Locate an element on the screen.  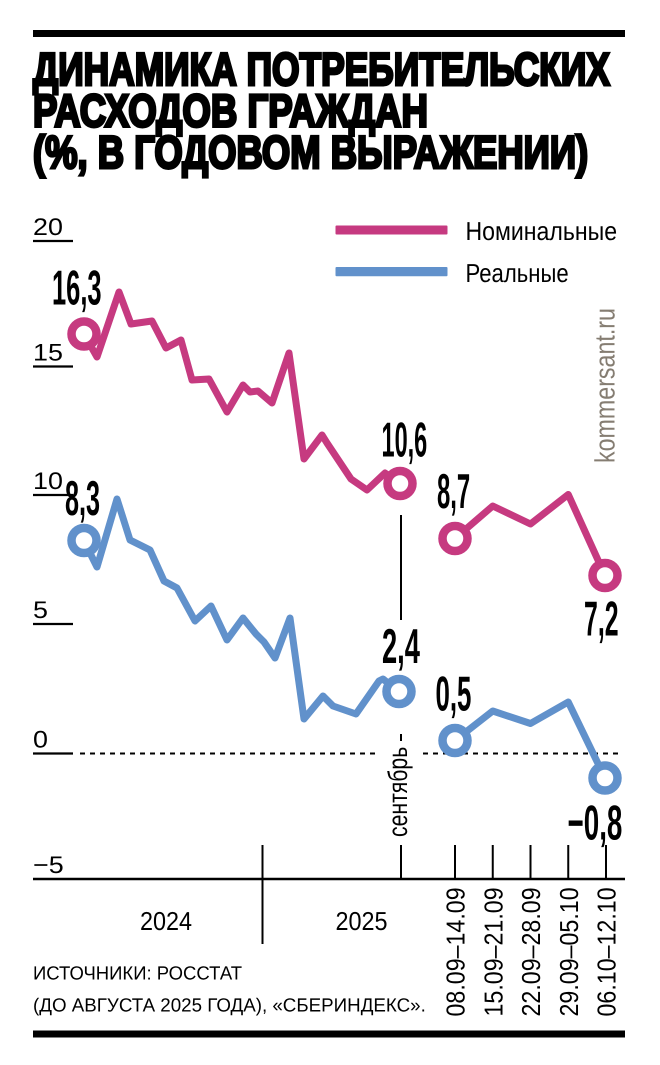
svg-text: 10 is located at coordinates (48, 481).